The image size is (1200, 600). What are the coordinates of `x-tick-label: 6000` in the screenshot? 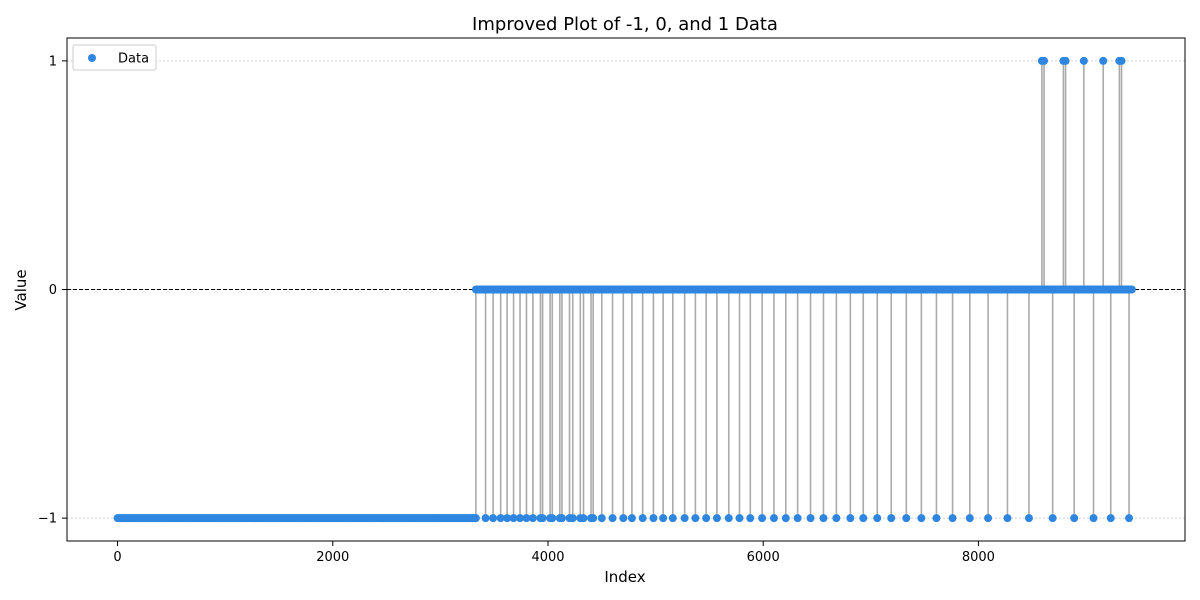 It's located at (763, 557).